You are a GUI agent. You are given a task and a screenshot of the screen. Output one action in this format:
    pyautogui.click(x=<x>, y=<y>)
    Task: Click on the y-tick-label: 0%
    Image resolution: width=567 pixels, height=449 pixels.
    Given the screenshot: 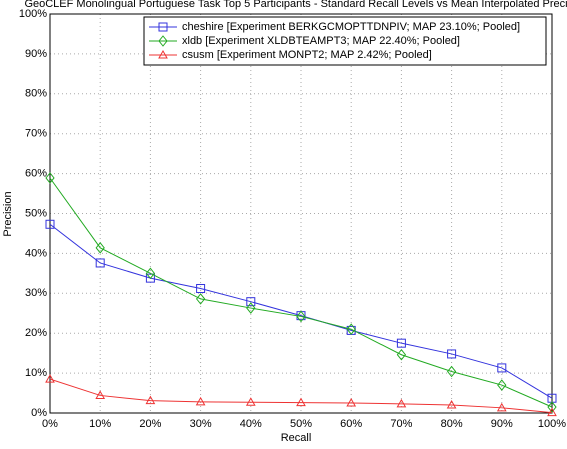 What is the action you would take?
    pyautogui.click(x=39, y=413)
    